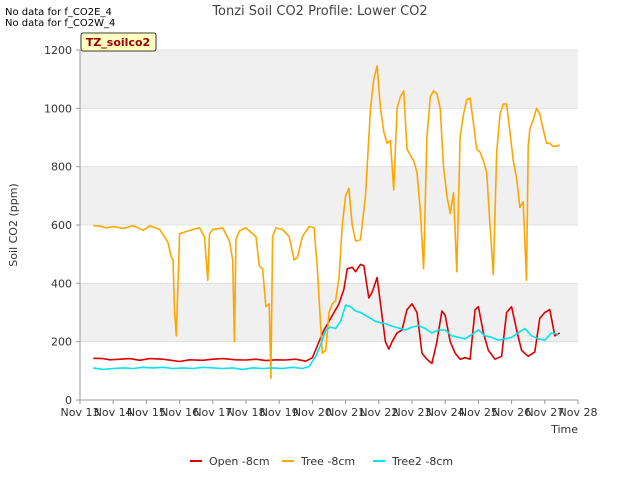  What do you see at coordinates (412, 412) in the screenshot?
I see `x-tick-label-23: Nov 23` at bounding box center [412, 412].